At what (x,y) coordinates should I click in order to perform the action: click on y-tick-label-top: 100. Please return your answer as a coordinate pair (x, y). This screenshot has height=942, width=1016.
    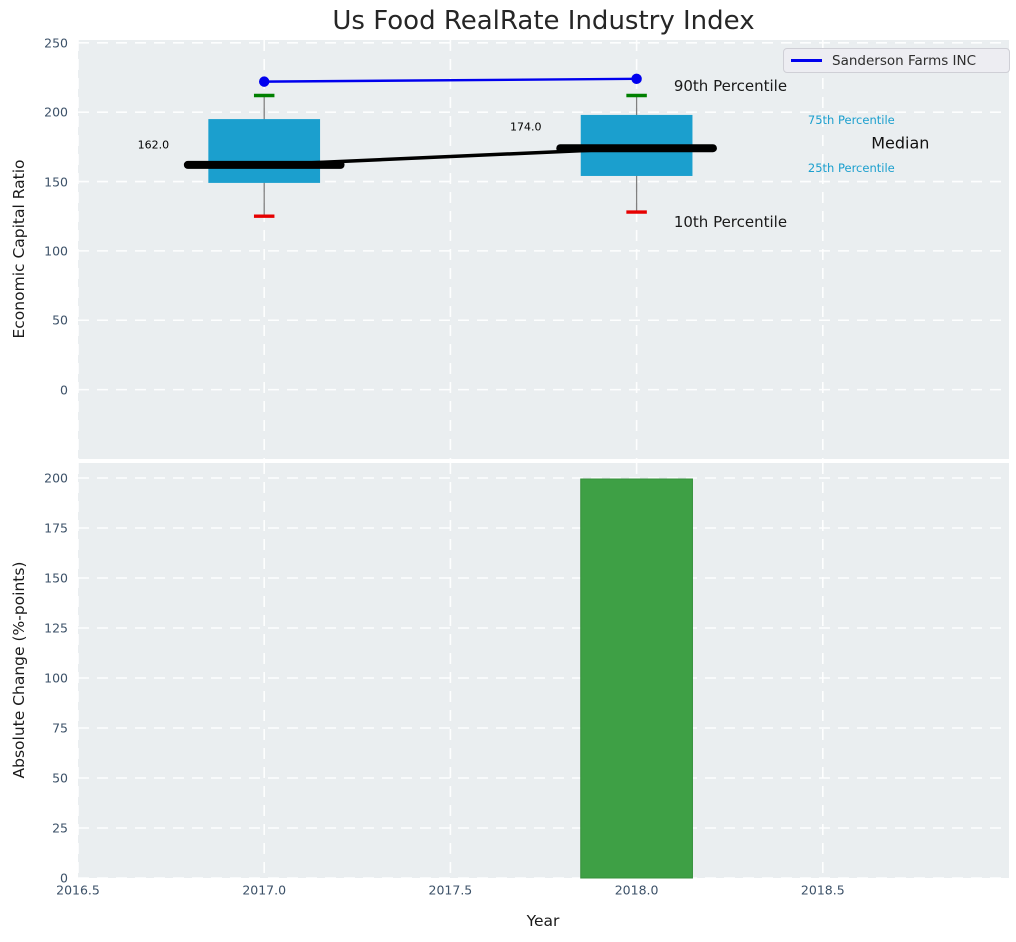
    Looking at the image, I should click on (56, 251).